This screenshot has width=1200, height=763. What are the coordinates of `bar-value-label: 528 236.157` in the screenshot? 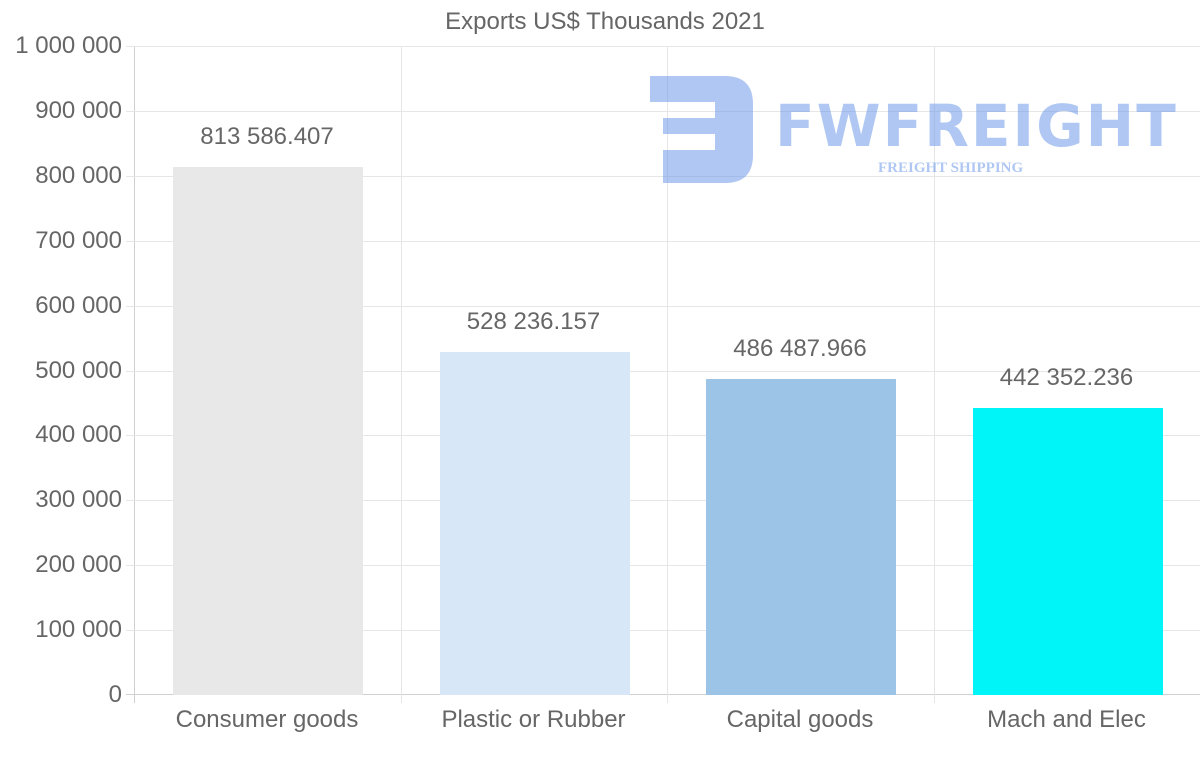 It's located at (533, 322).